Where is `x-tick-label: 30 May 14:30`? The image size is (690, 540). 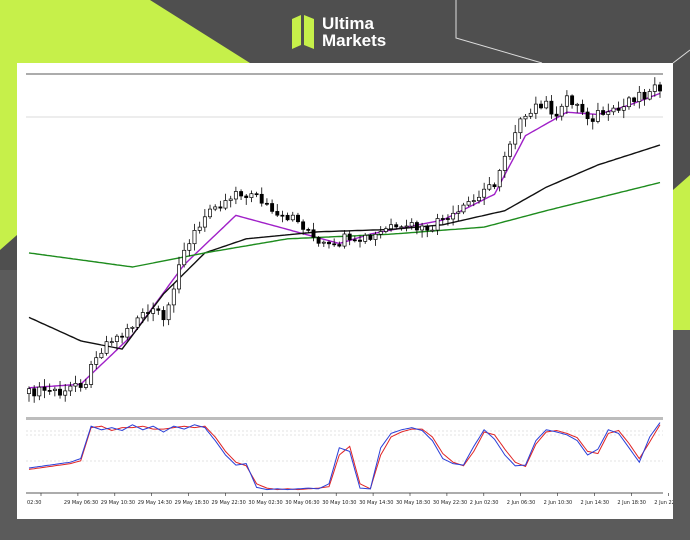
x-tick-label: 30 May 14:30 is located at coordinates (376, 503).